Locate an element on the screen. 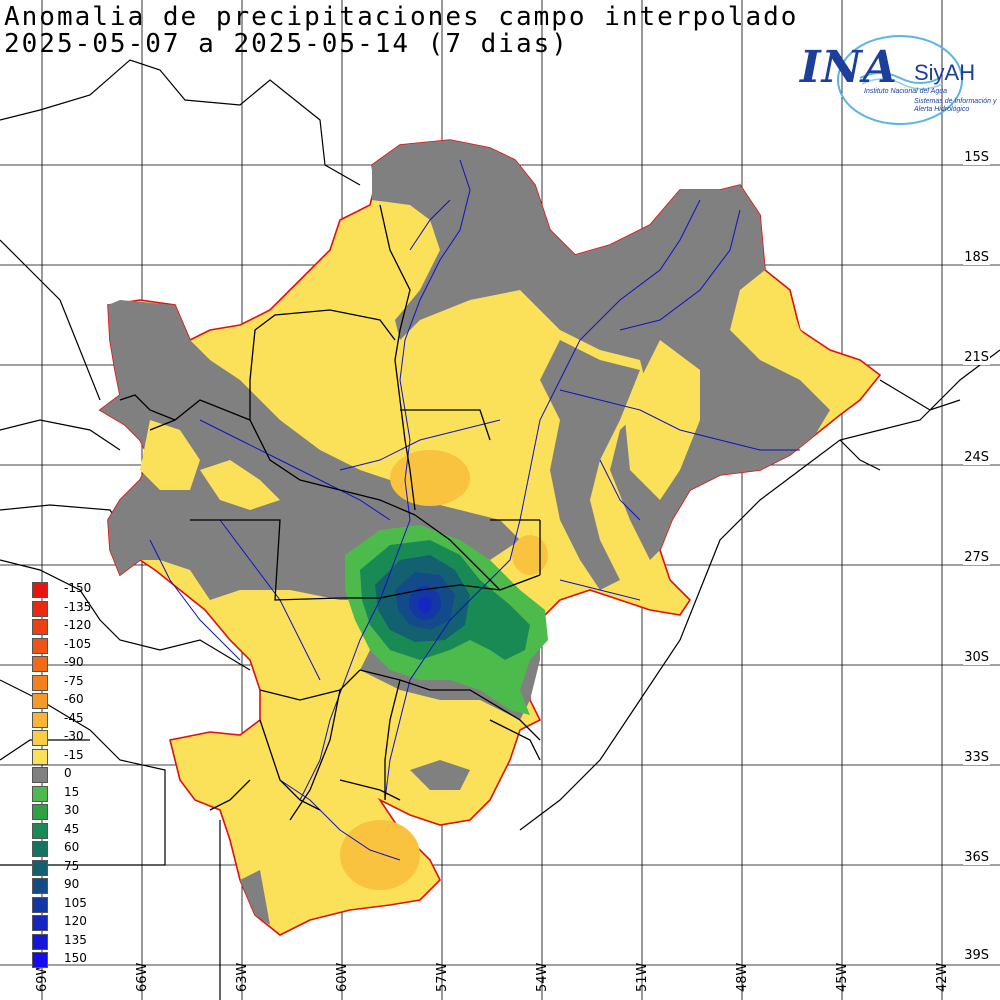 The width and height of the screenshot is (1000, 1000). legend-label: -120 is located at coordinates (78, 625).